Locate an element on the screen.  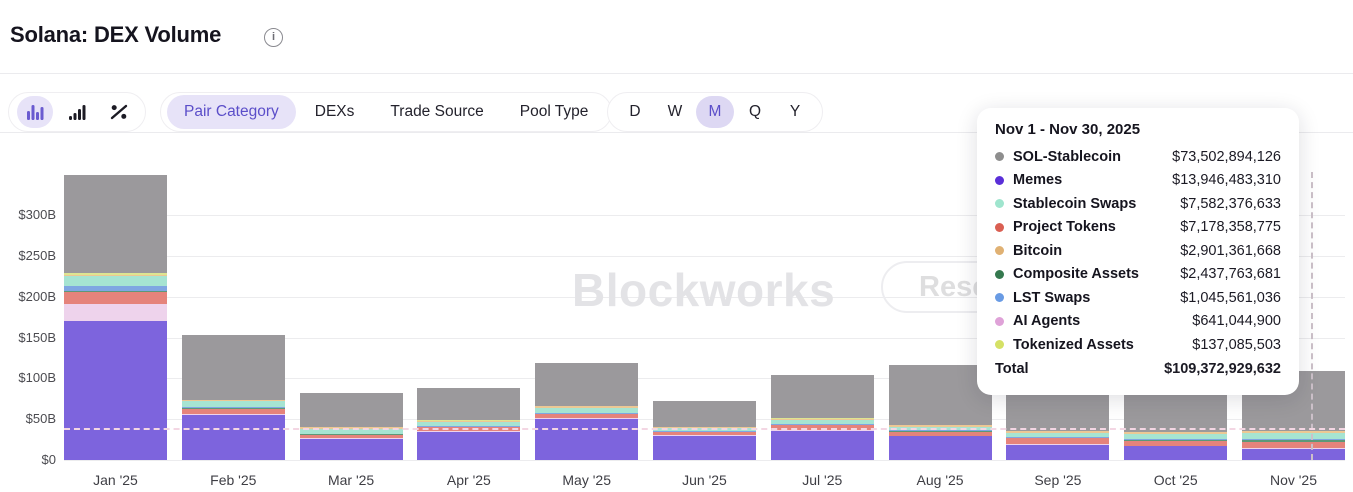
tooltip-series-value: $641,044,900 is located at coordinates (1236, 321).